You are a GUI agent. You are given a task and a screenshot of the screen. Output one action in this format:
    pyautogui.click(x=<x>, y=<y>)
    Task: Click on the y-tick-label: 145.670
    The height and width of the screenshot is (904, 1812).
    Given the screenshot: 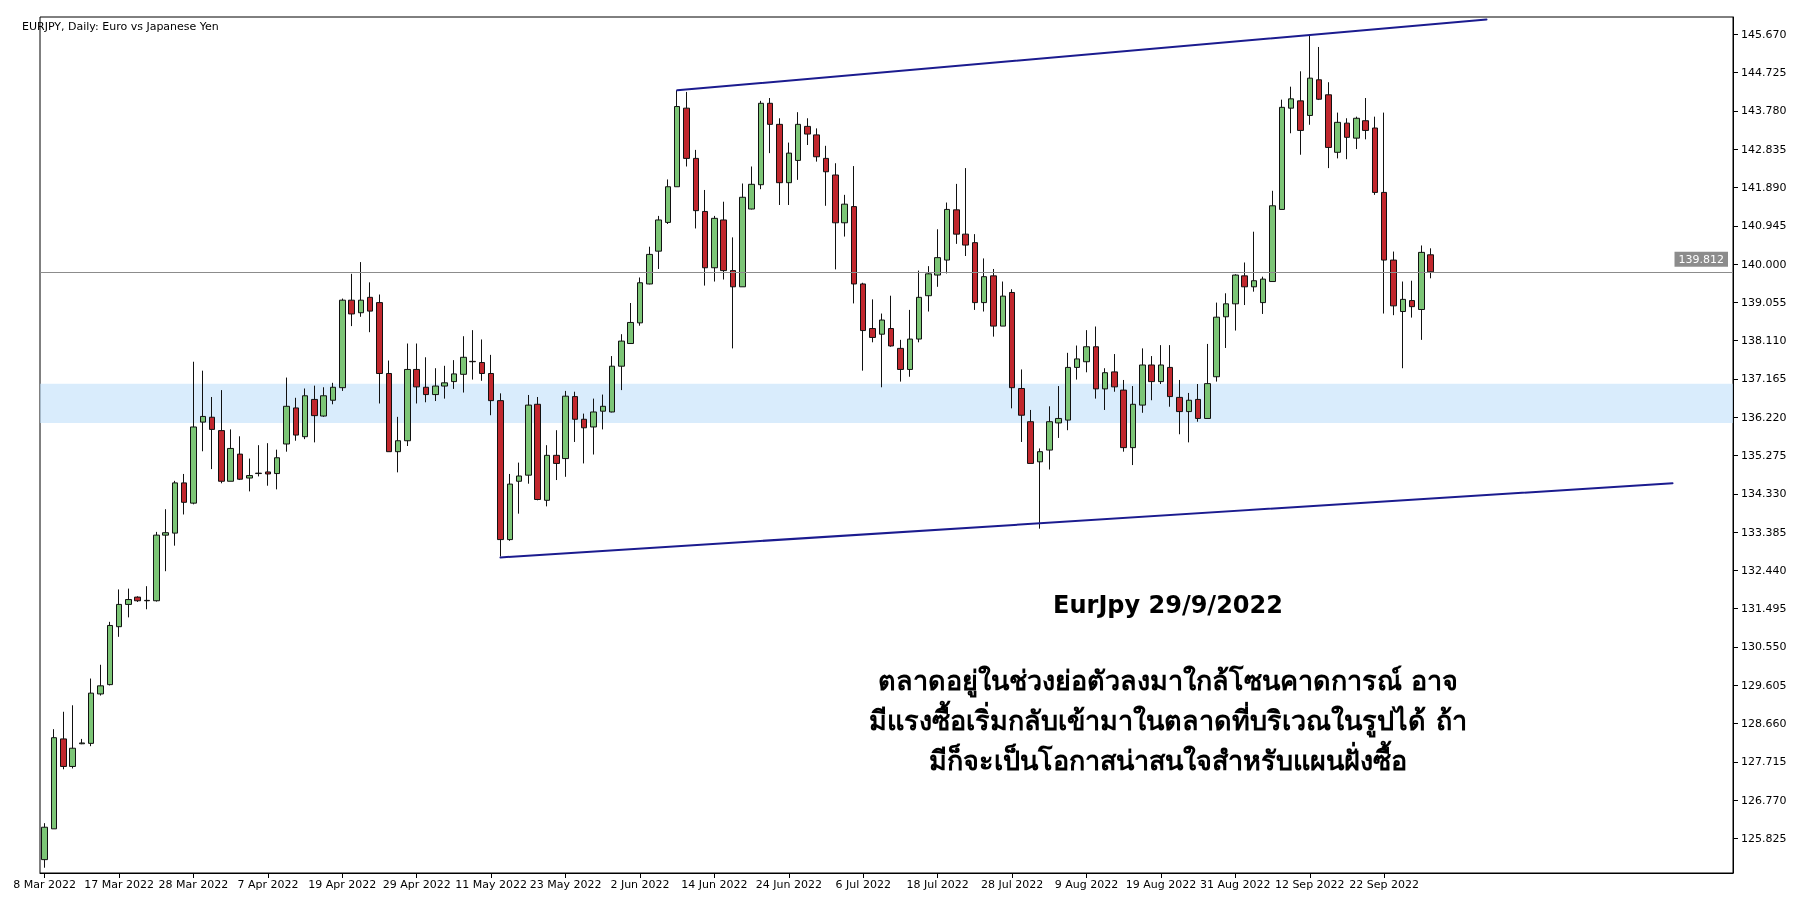 What is the action you would take?
    pyautogui.click(x=1764, y=34)
    